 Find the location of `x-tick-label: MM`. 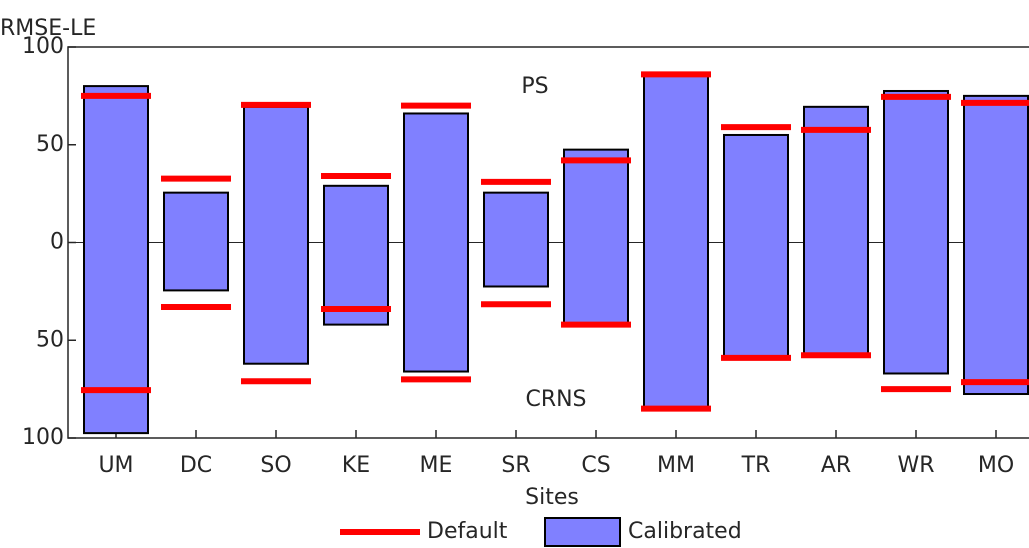

x-tick-label: MM is located at coordinates (676, 465).